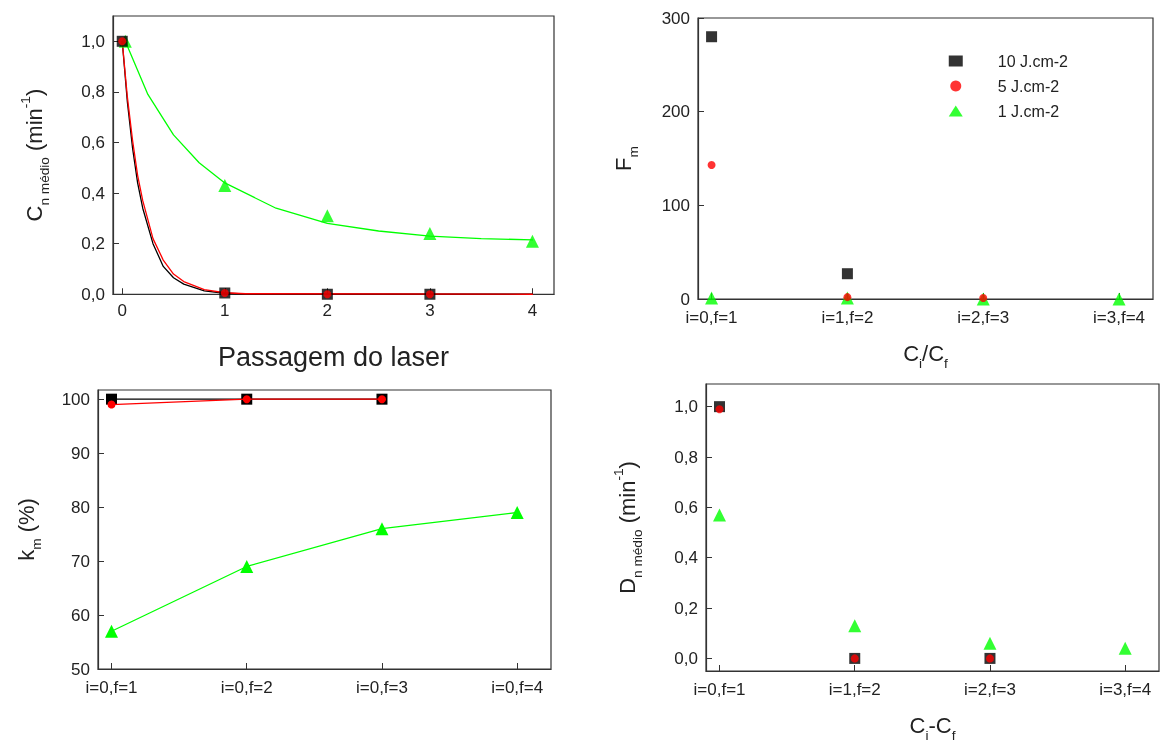 This screenshot has height=747, width=1173. What do you see at coordinates (80, 453) in the screenshot?
I see `y-tick-label: 90` at bounding box center [80, 453].